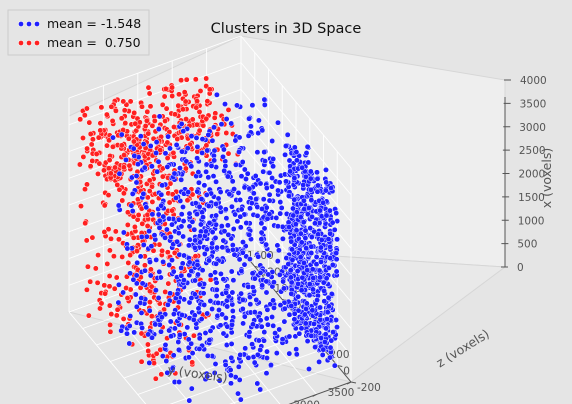 The width and height of the screenshot is (572, 404). Describe the element at coordinates (531, 221) in the screenshot. I see `z-tick-label: 1000` at that location.